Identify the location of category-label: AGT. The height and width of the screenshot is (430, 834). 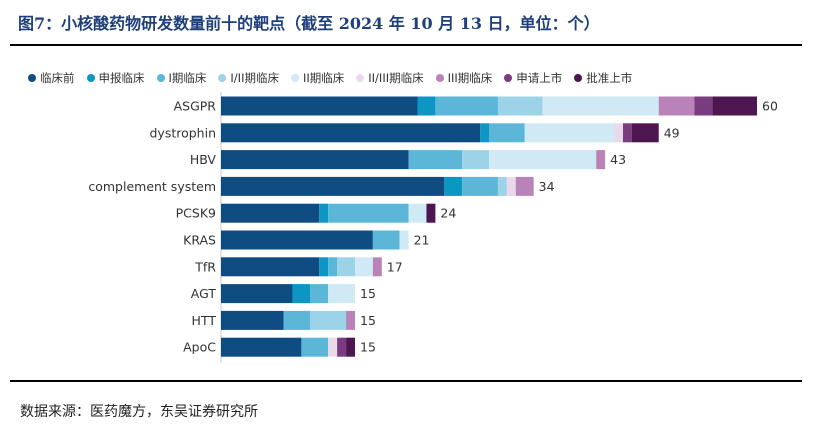
(204, 293).